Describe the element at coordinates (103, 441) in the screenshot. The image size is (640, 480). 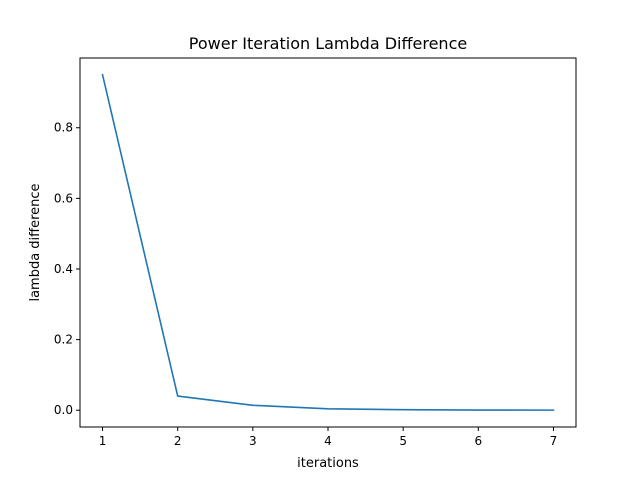
I see `x-tick-label: 1` at that location.